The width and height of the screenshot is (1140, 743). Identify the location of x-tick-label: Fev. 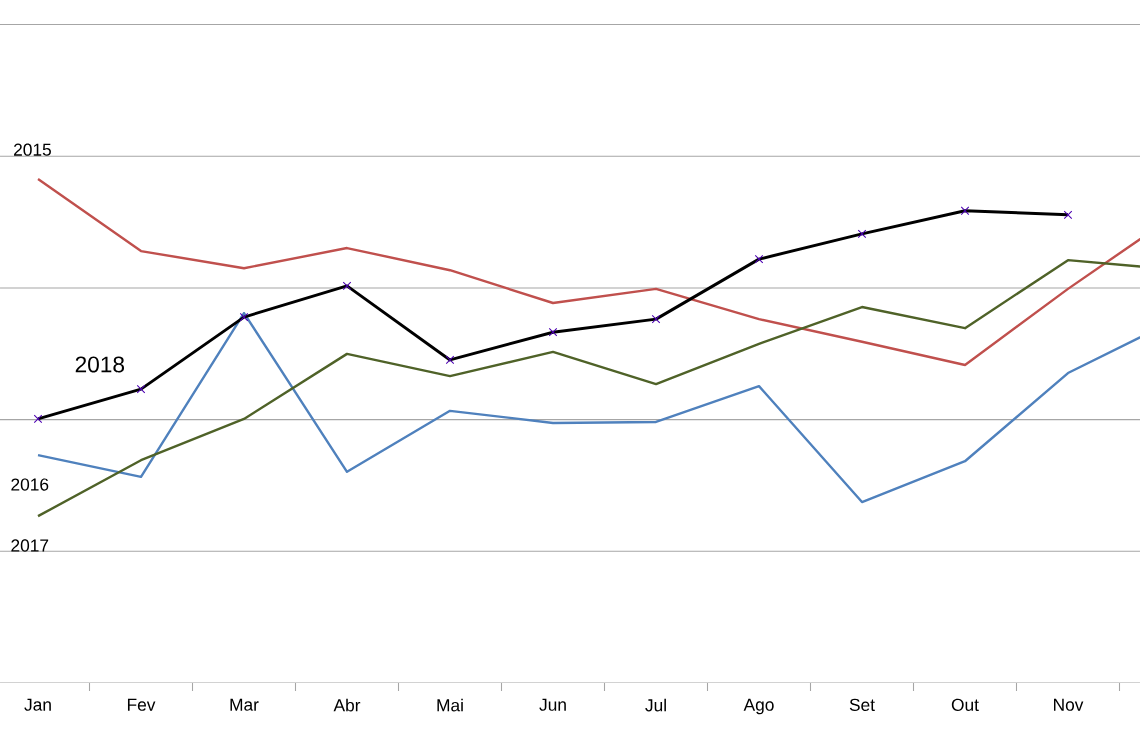
(141, 704).